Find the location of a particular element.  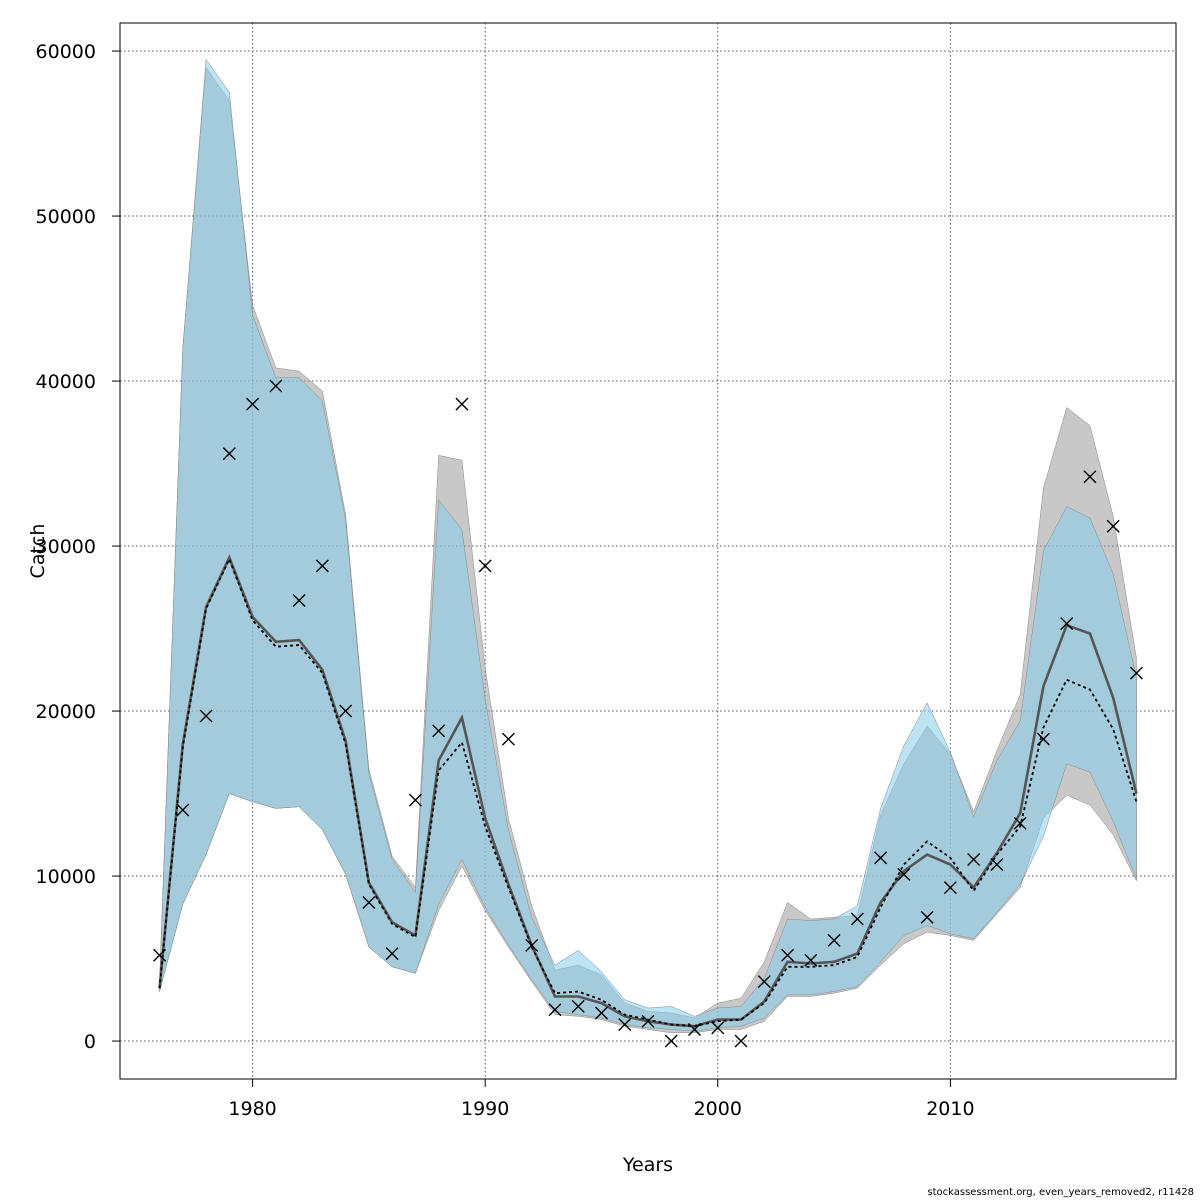

y-tick-label: 0 is located at coordinates (90, 1042).